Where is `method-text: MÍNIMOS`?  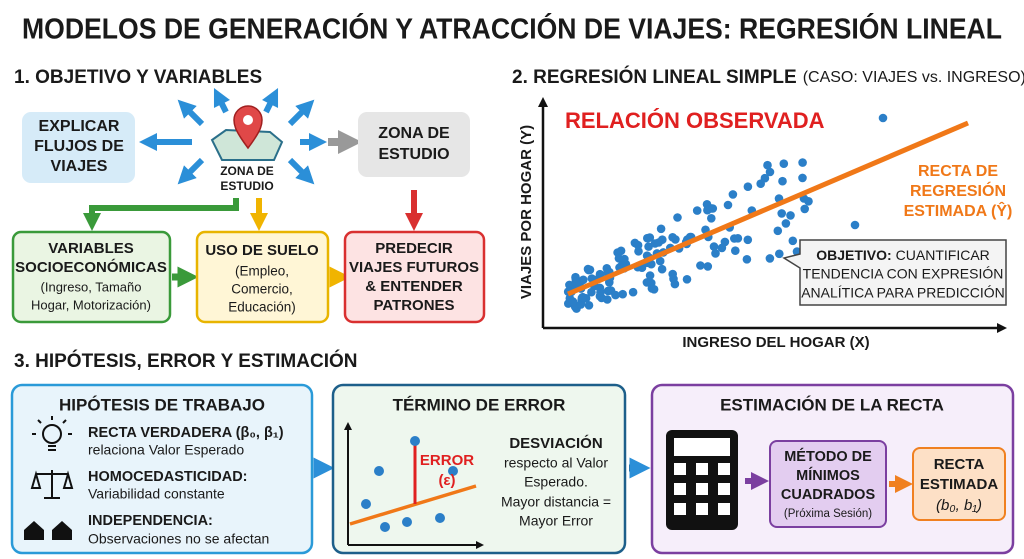
method-text: MÍNIMOS is located at coordinates (828, 475).